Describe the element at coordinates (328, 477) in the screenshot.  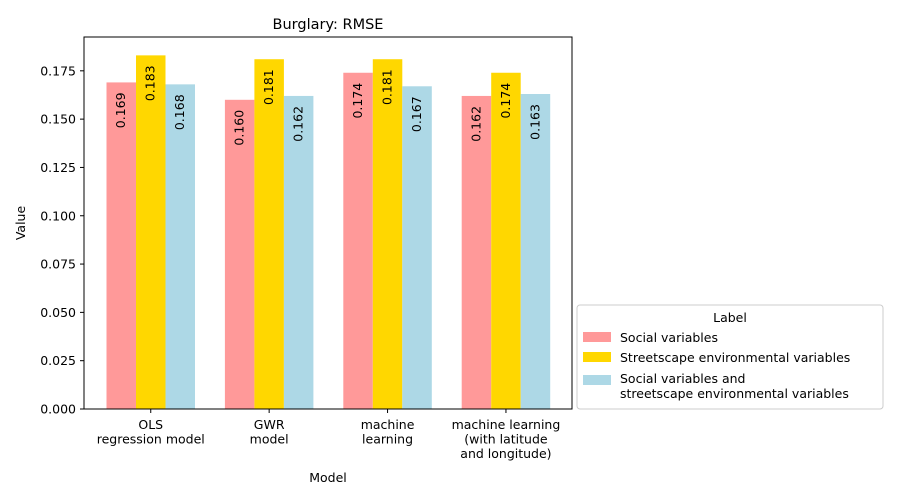
I see `x-axis-title: Model` at that location.